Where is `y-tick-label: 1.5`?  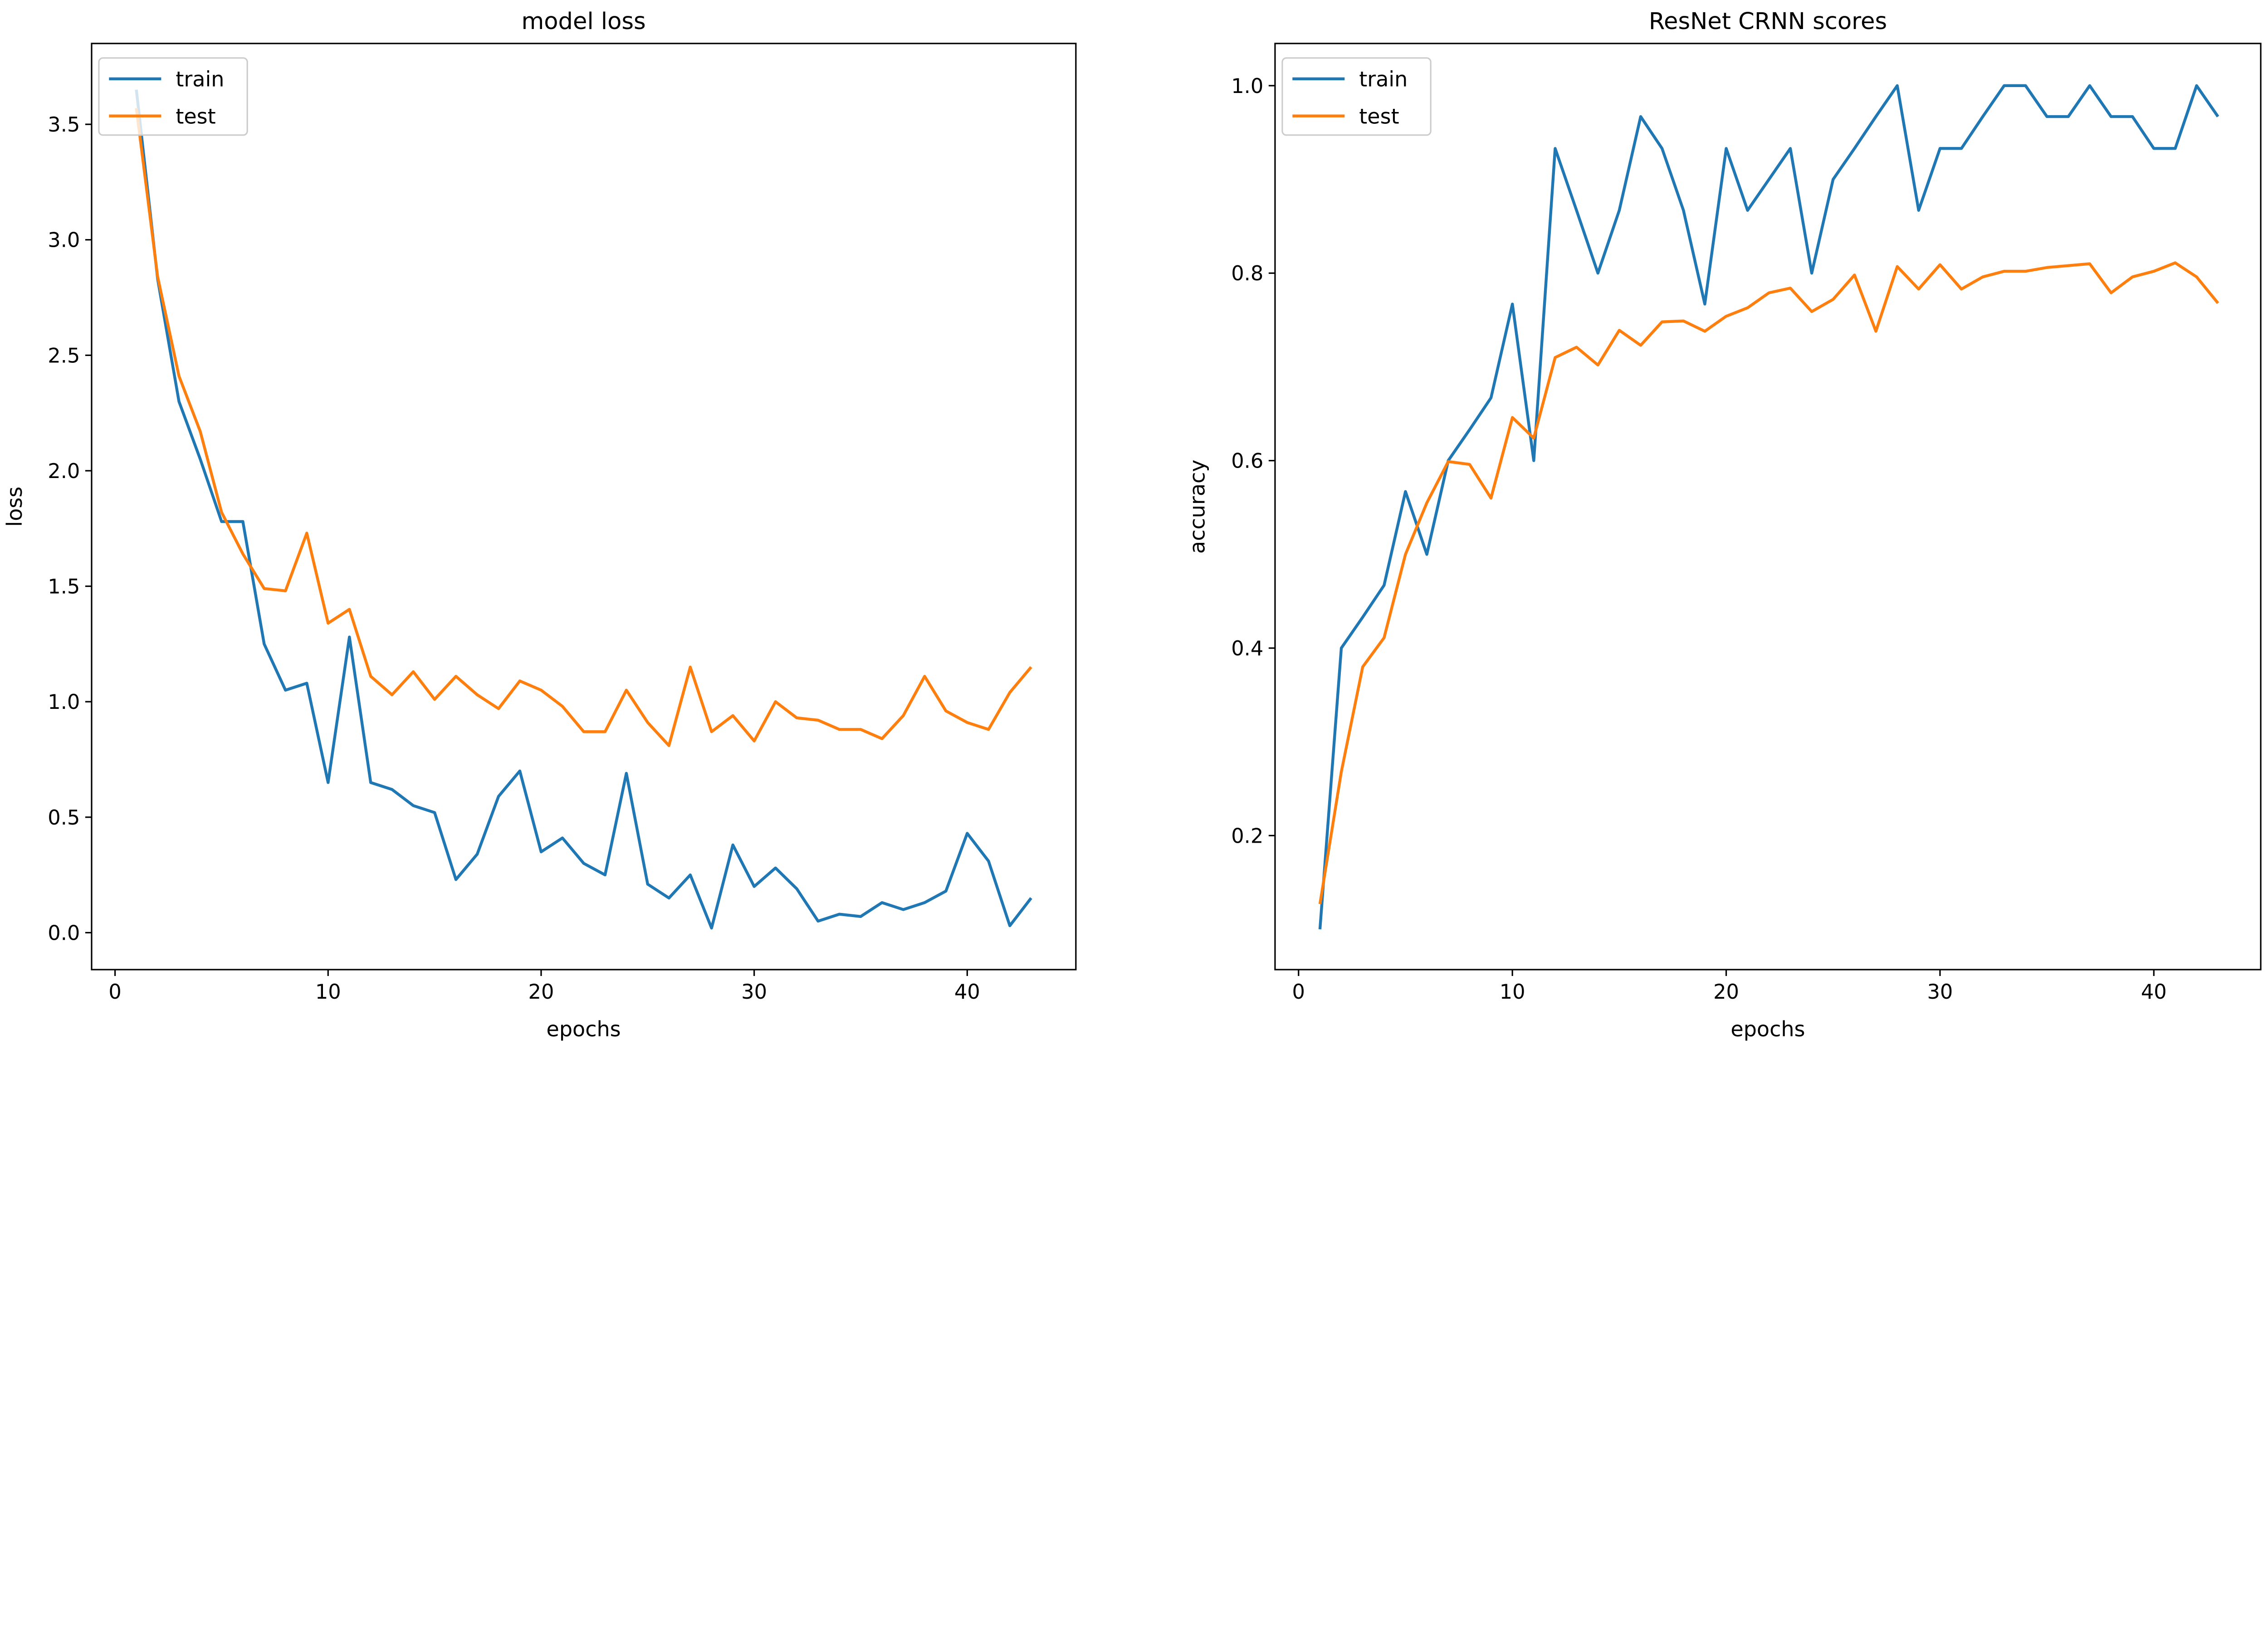
y-tick-label: 1.5 is located at coordinates (64, 587).